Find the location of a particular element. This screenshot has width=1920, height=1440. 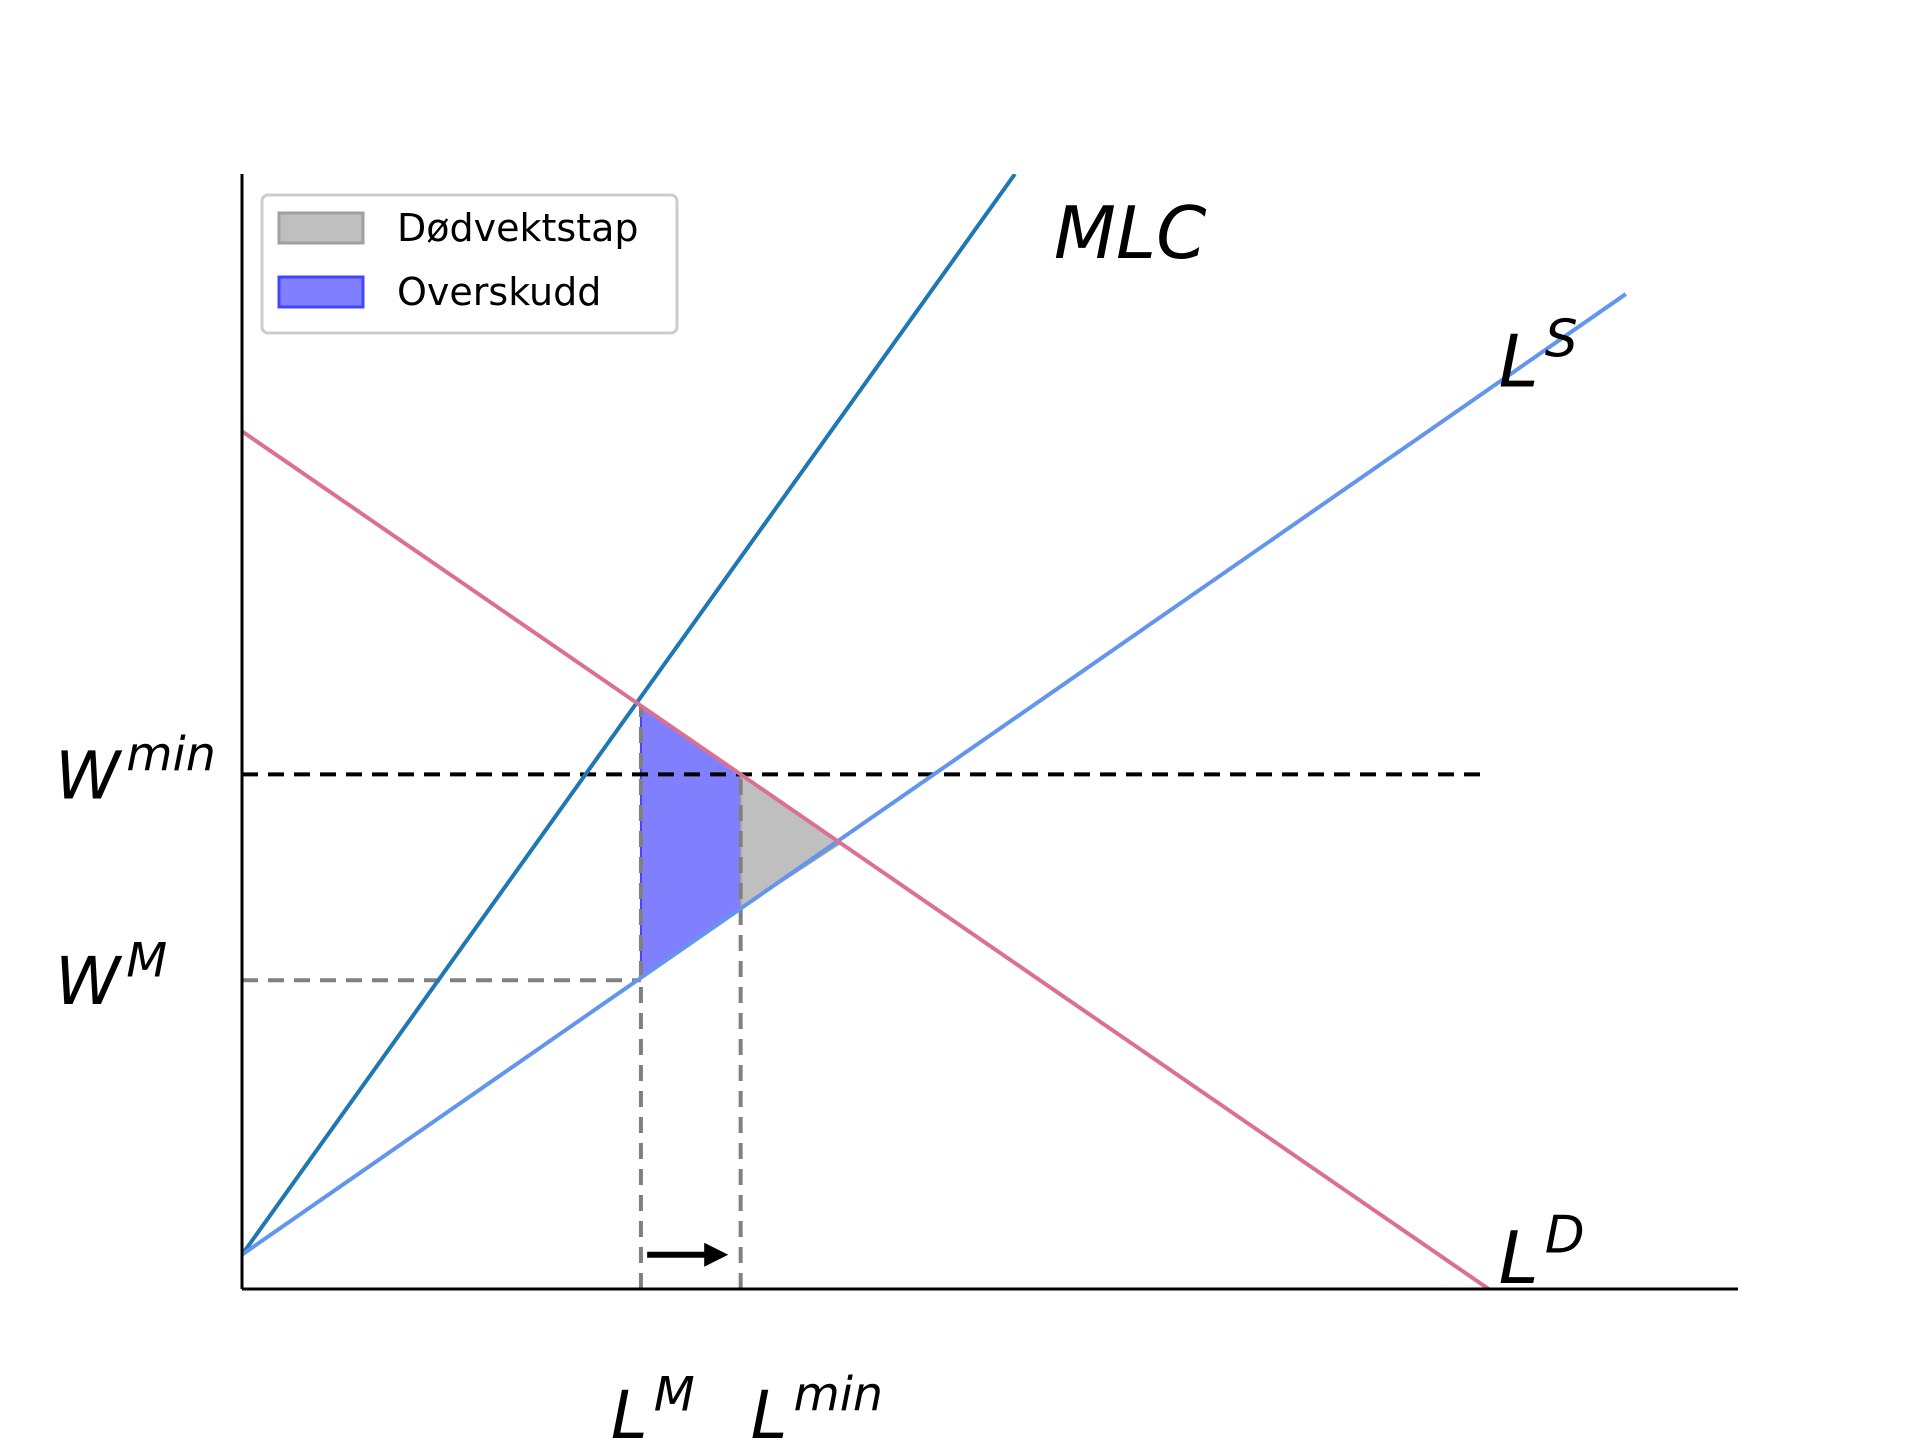

curve-label-ld-sup: D is located at coordinates (1565, 1236).